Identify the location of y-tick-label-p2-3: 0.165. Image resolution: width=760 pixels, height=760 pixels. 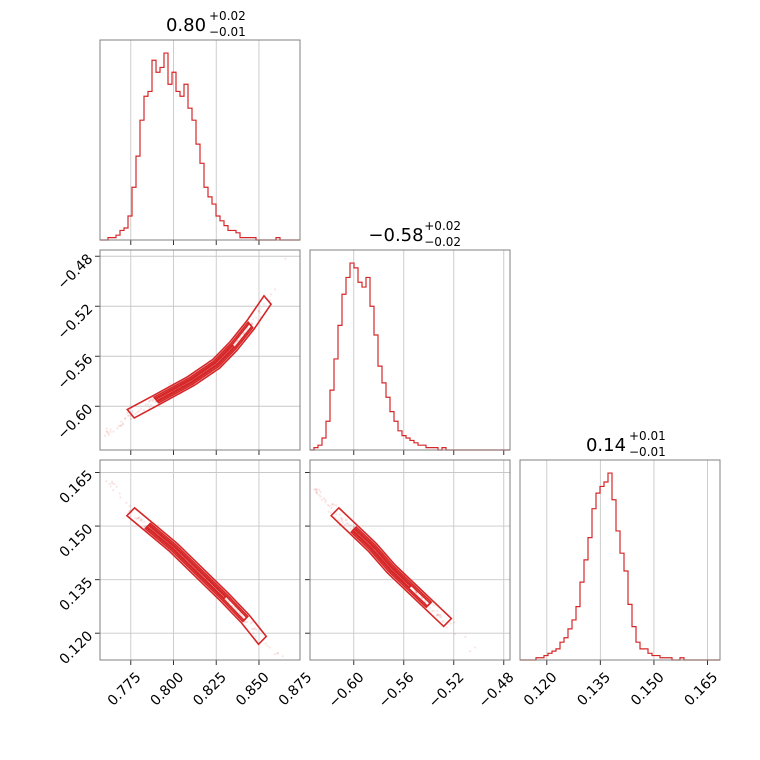
(77, 487).